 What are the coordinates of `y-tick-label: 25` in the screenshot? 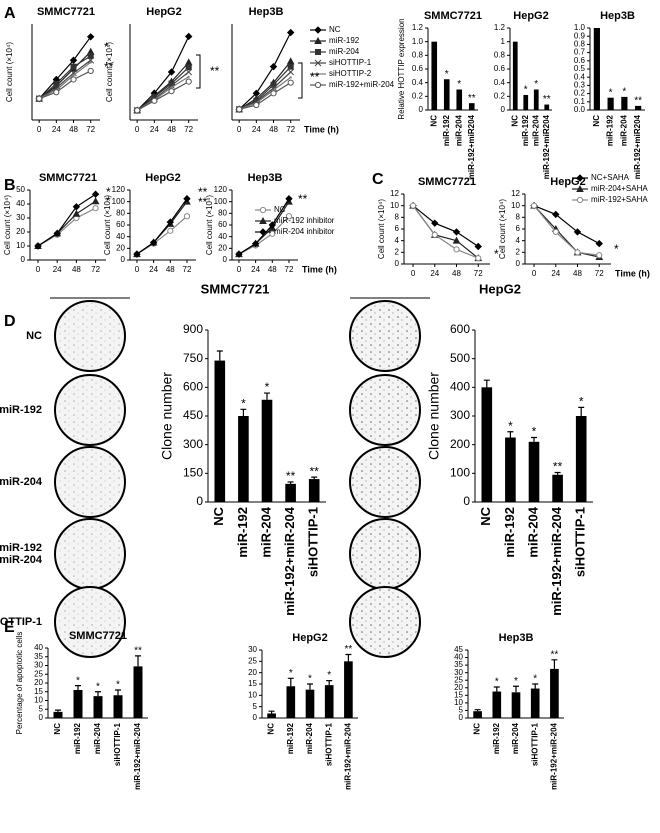 It's located at (252, 660).